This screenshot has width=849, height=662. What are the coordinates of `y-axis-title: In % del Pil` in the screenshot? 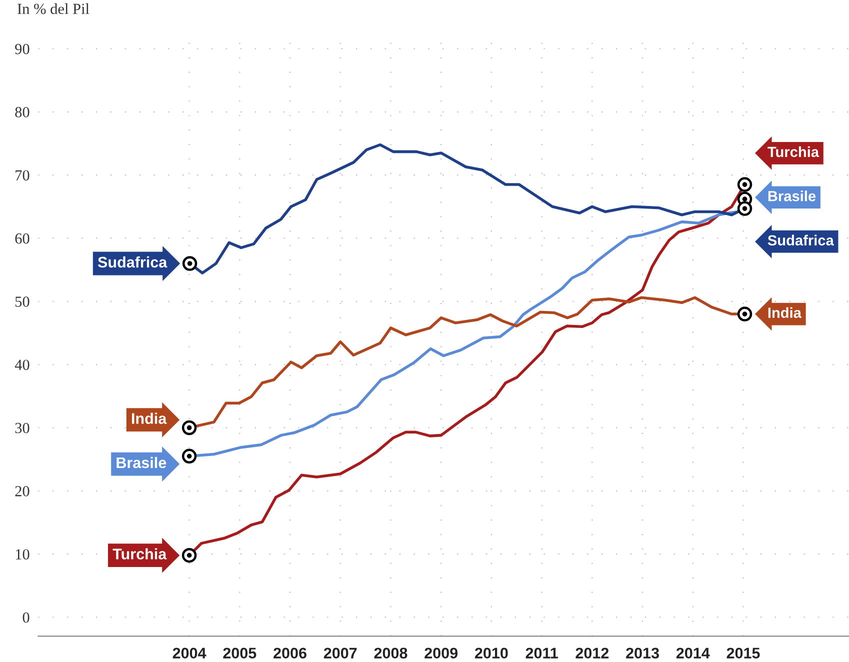 It's located at (54, 8).